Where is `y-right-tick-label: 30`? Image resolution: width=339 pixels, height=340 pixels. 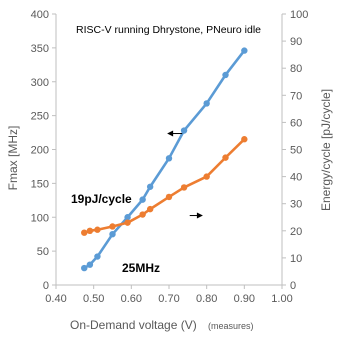 y-right-tick-label: 30 is located at coordinates (296, 205).